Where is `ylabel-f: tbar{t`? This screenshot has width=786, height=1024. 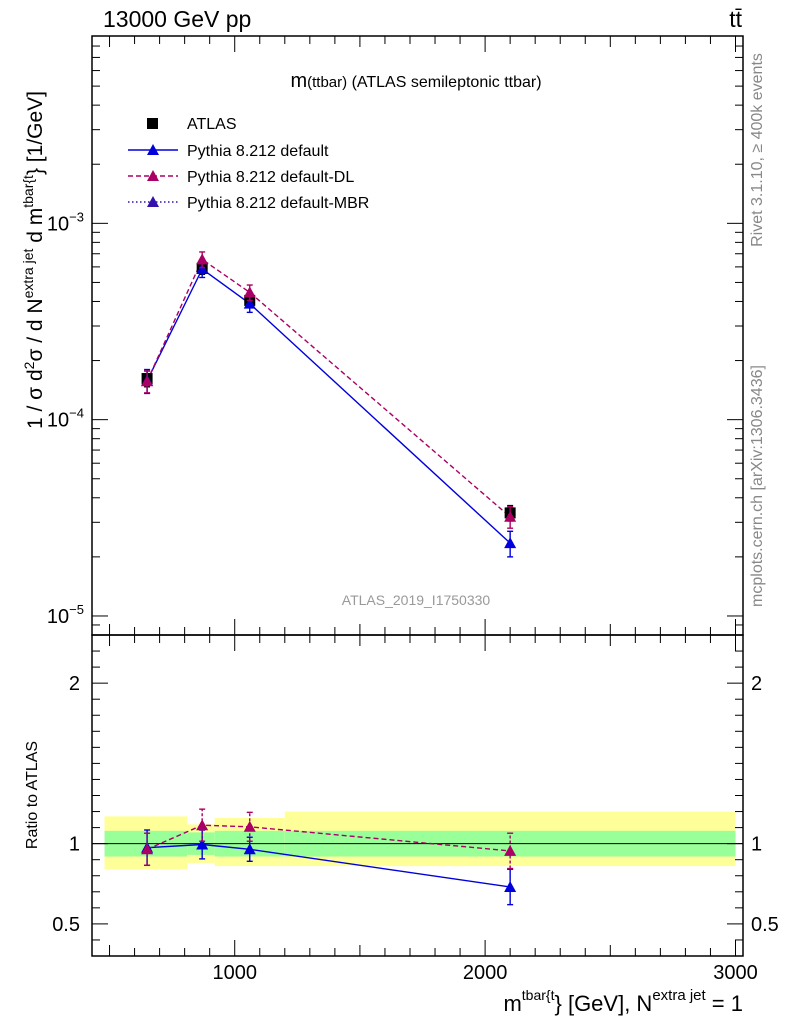
ylabel-f: tbar{t is located at coordinates (28, 191).